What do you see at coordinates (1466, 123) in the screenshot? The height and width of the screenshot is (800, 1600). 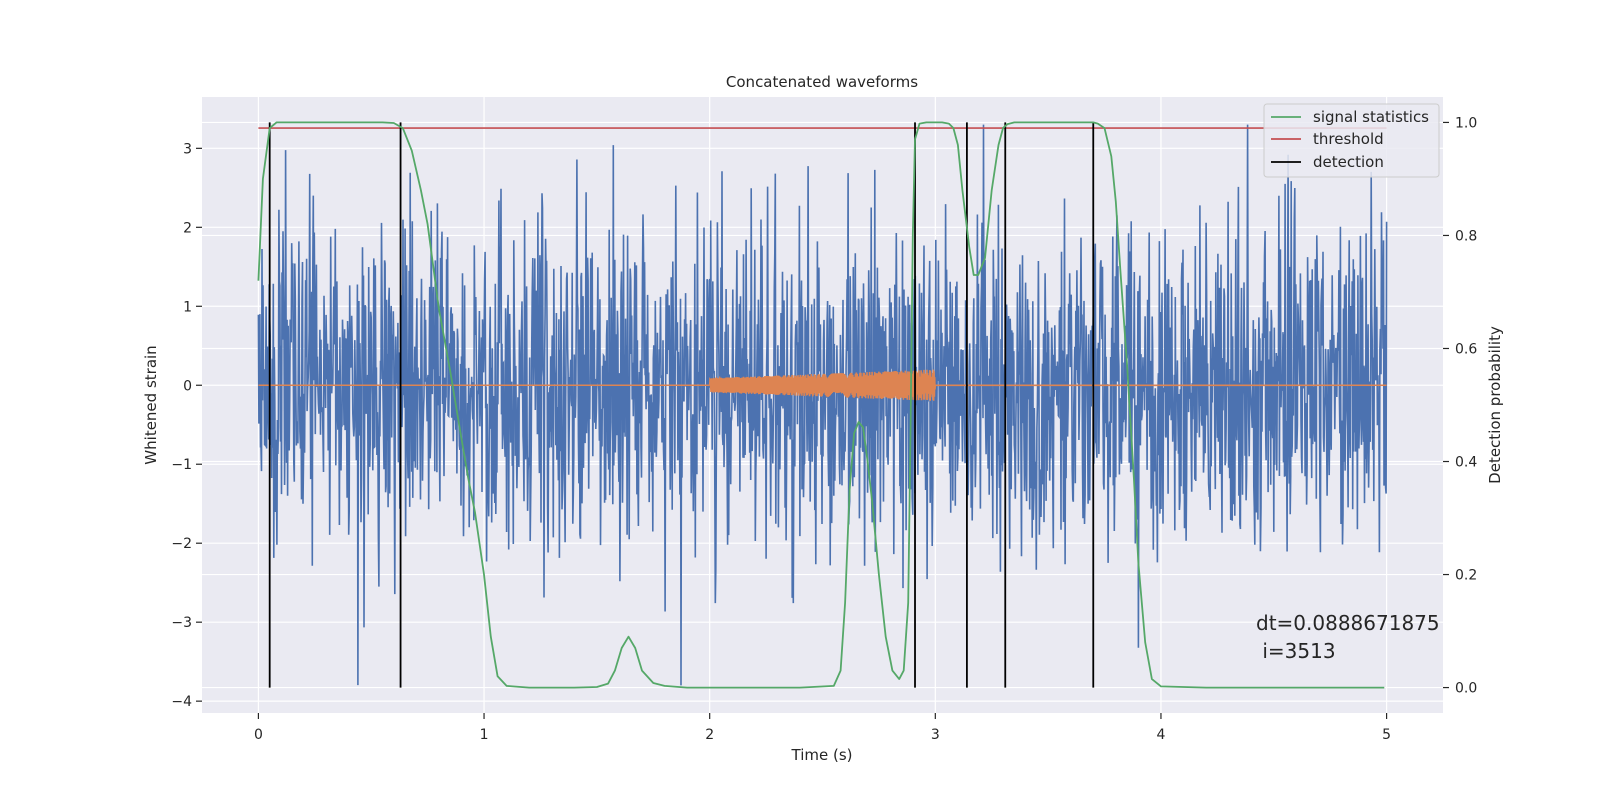 I see `y2-tick-label: 1.0` at bounding box center [1466, 123].